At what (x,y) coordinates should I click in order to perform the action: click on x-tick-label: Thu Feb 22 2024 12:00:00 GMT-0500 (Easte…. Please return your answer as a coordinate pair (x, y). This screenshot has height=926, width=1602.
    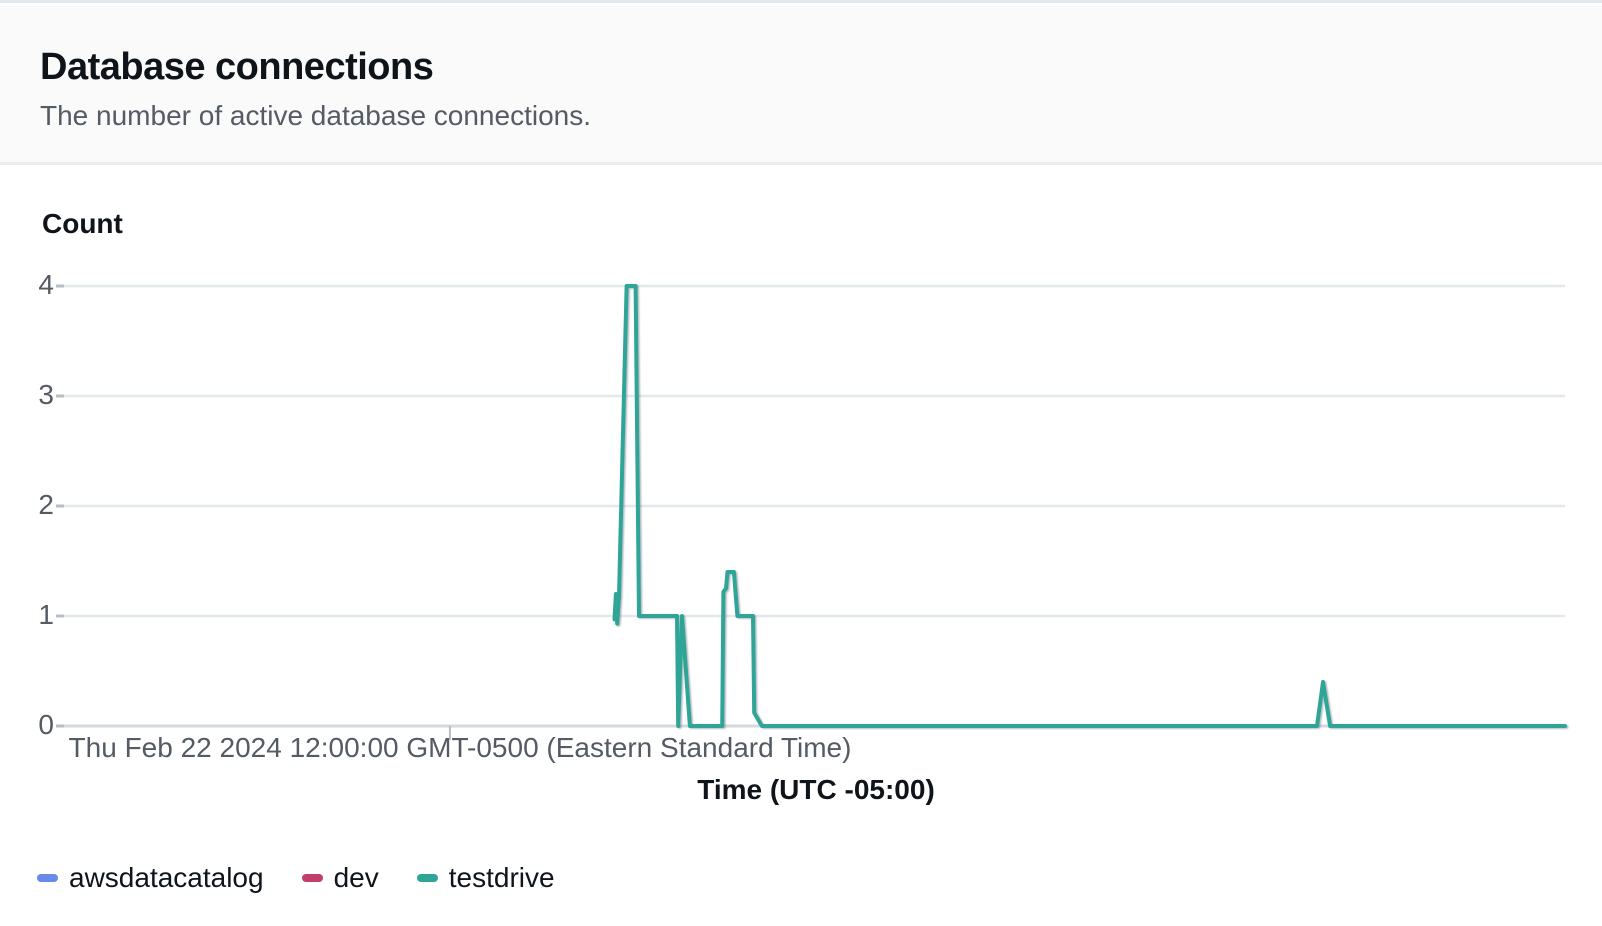
    Looking at the image, I should click on (460, 747).